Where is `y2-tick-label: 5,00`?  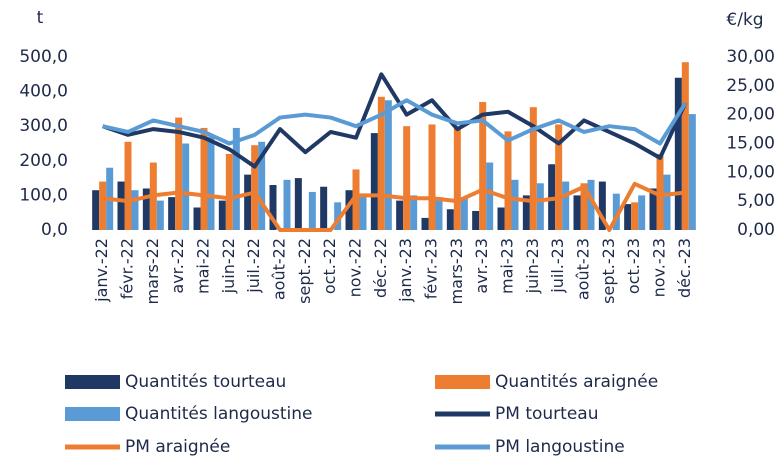 y2-tick-label: 5,00 is located at coordinates (756, 201).